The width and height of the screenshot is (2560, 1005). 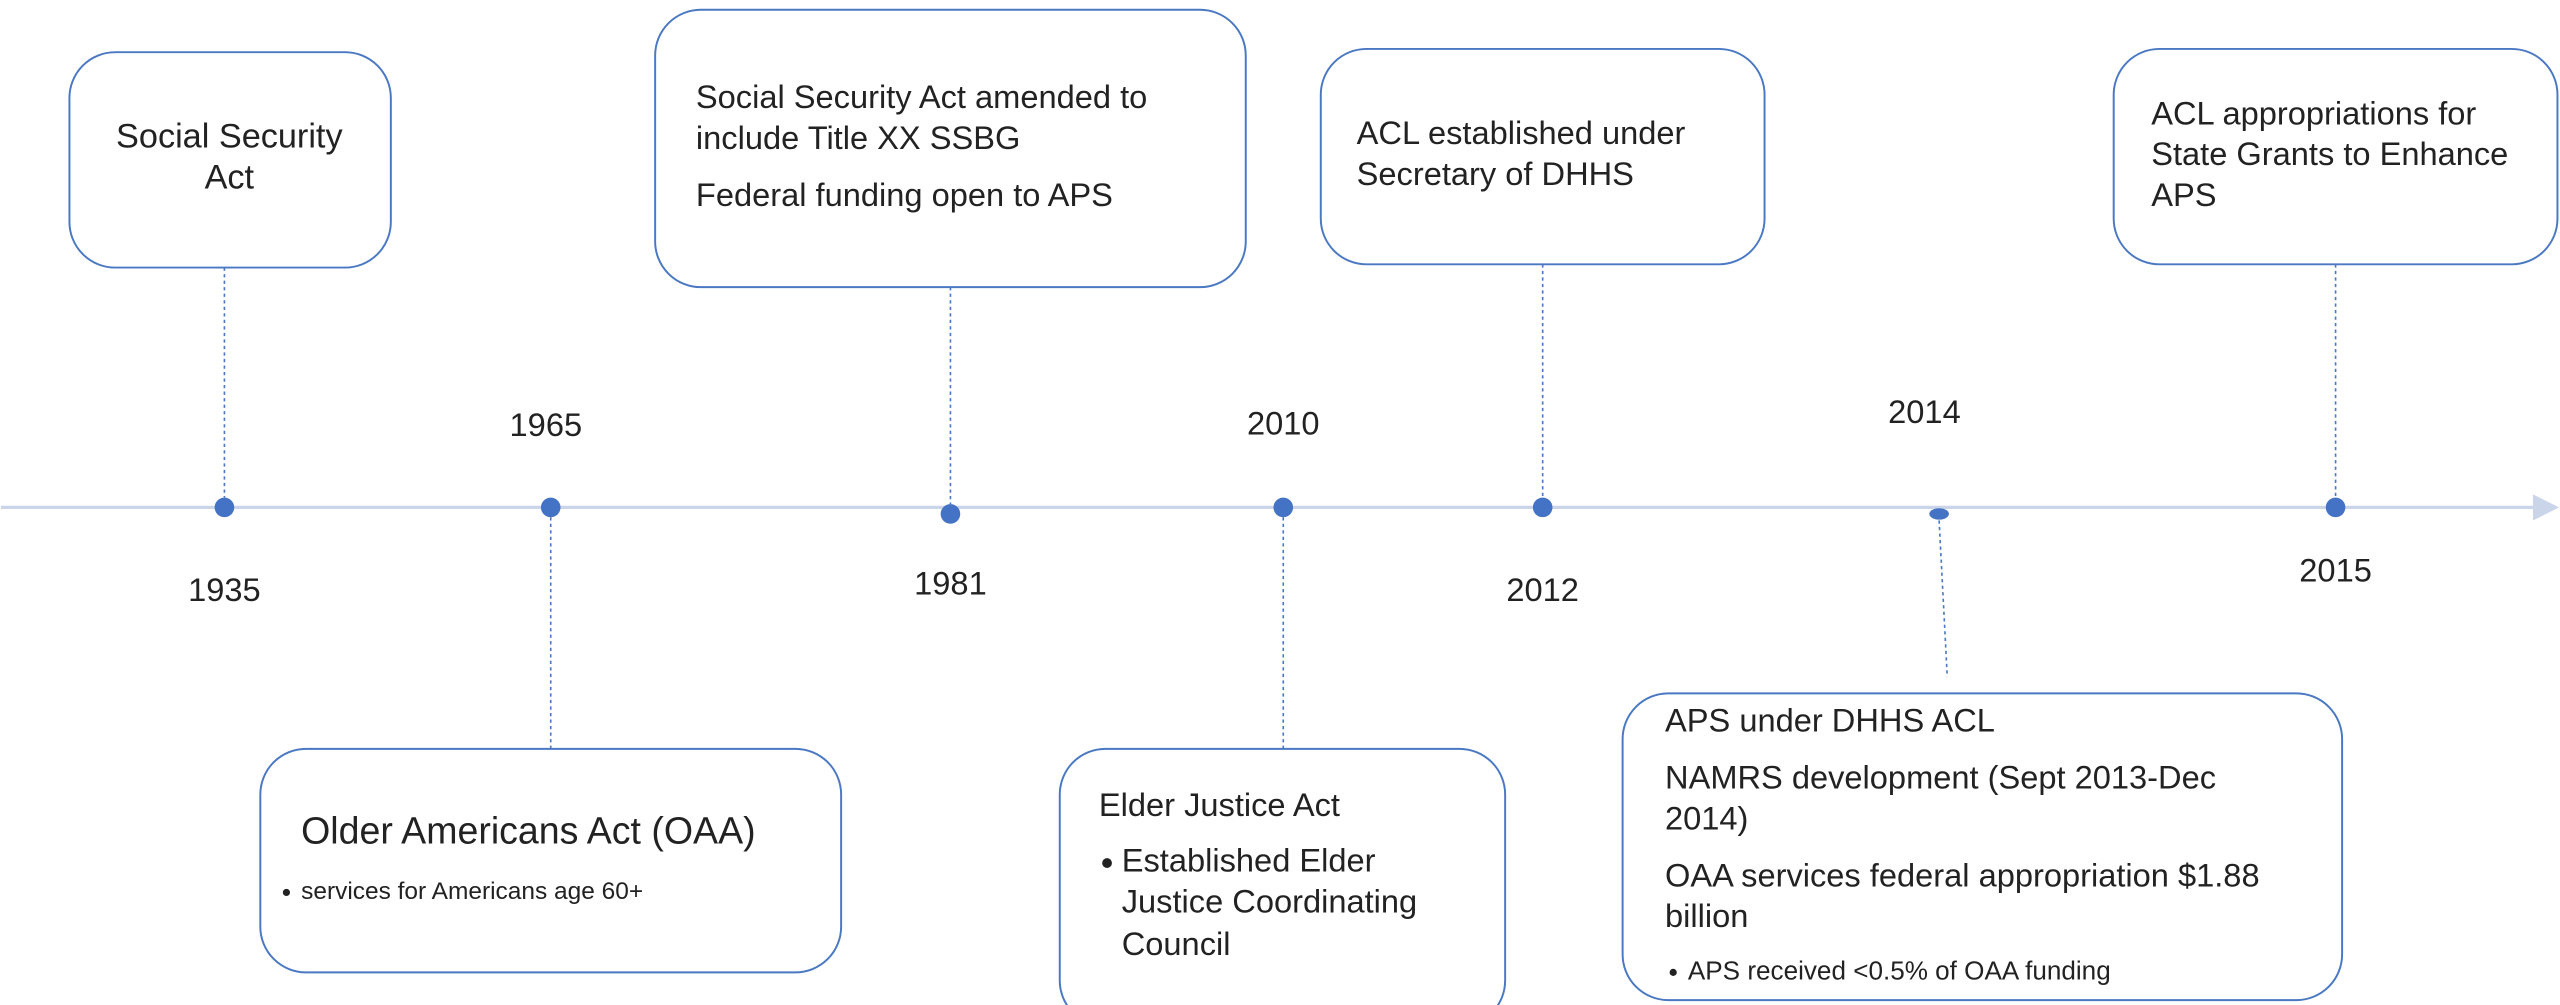 I want to click on bullet-text: APS received <0.5% of OAA funding, so click(x=1899, y=970).